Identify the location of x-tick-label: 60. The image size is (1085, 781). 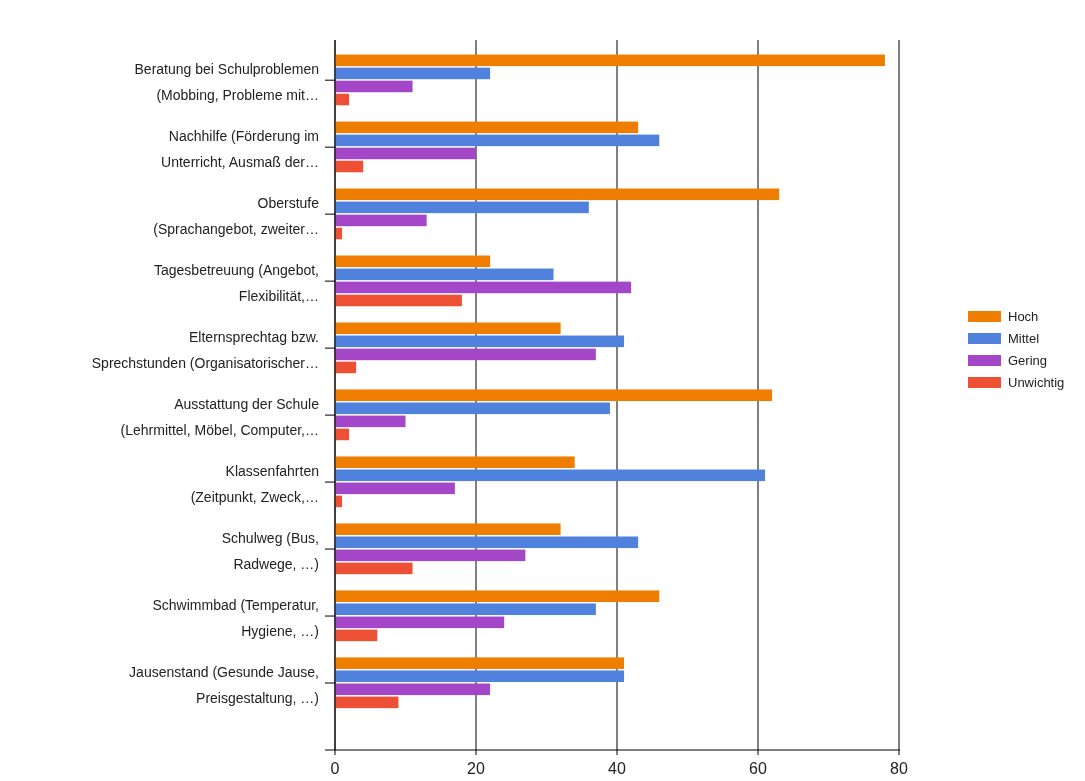
(758, 768).